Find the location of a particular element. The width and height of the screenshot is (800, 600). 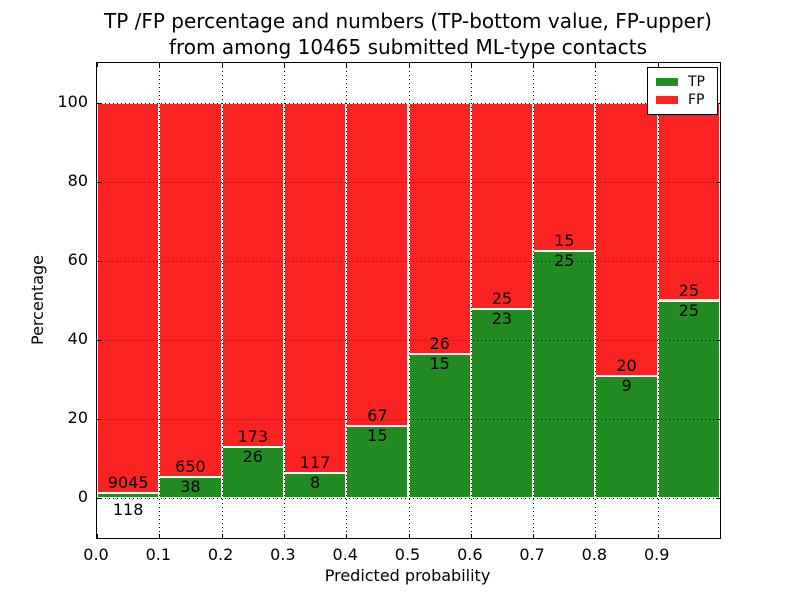

x-tick-label: 0.0 is located at coordinates (96, 554).